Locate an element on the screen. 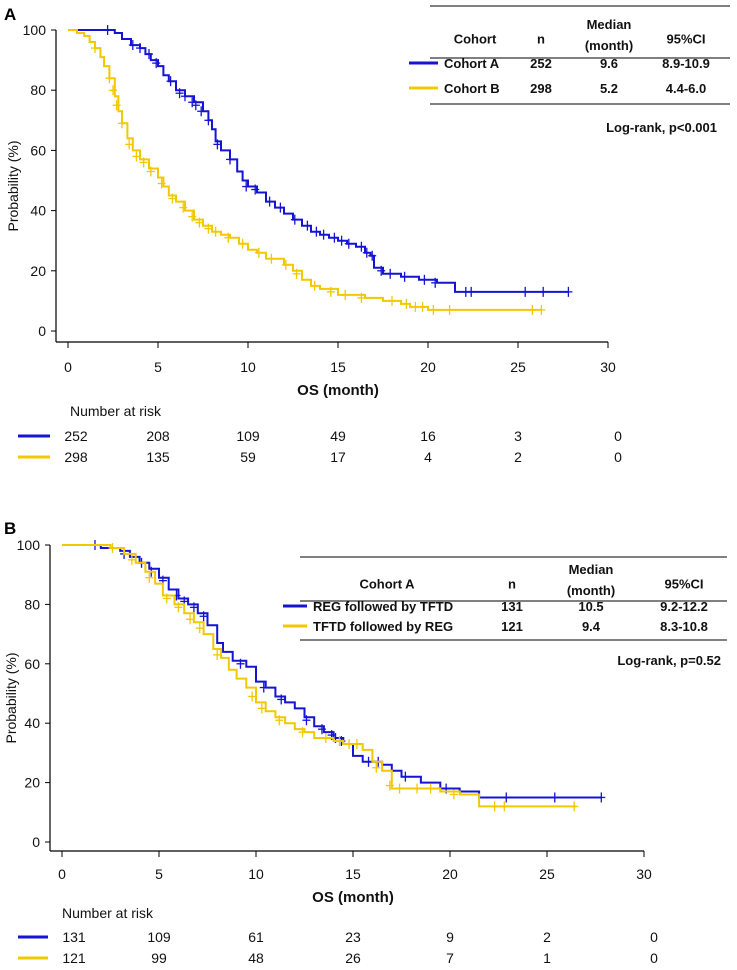 This screenshot has width=737, height=970. panel-letter: B is located at coordinates (10, 528).